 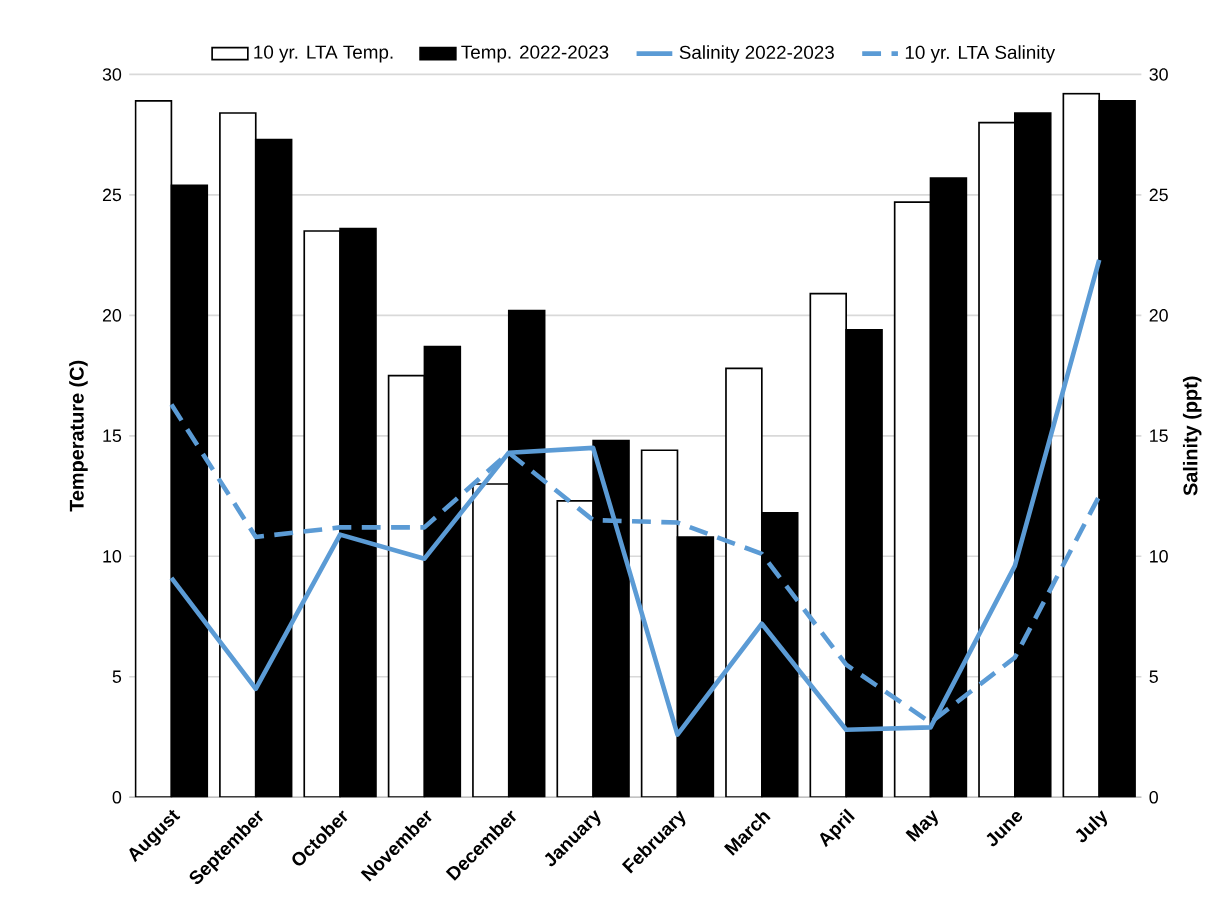 What do you see at coordinates (921, 825) in the screenshot?
I see `x-tick-label: May` at bounding box center [921, 825].